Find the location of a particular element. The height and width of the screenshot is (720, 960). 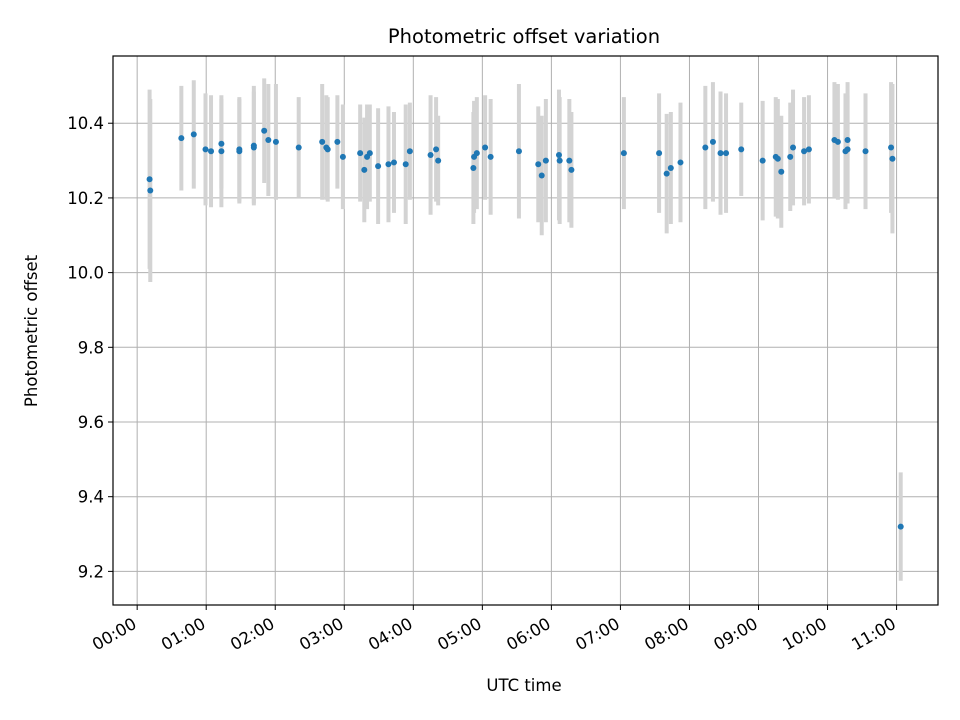

y-axis-label: Photometric offset is located at coordinates (31, 330).